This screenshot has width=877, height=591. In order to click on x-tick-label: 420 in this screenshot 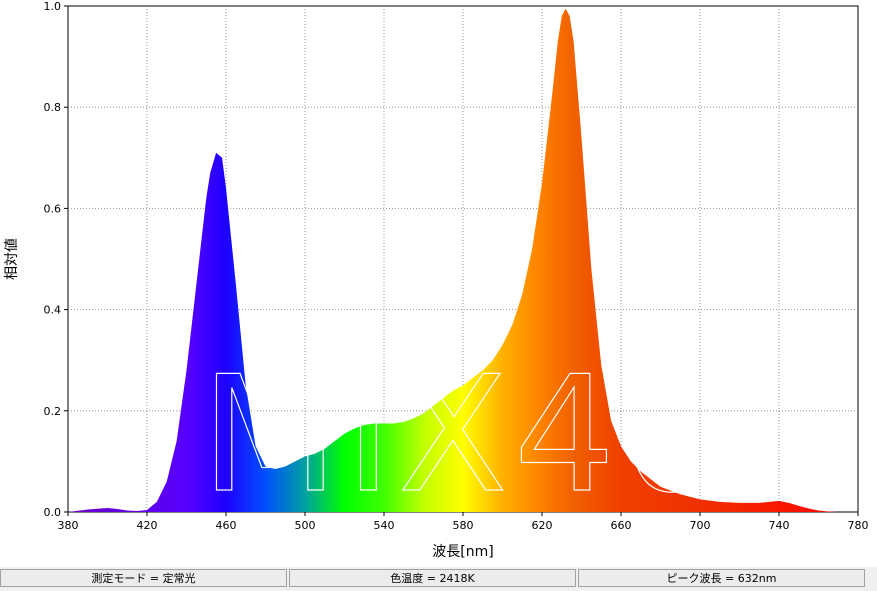, I will do `click(147, 525)`.